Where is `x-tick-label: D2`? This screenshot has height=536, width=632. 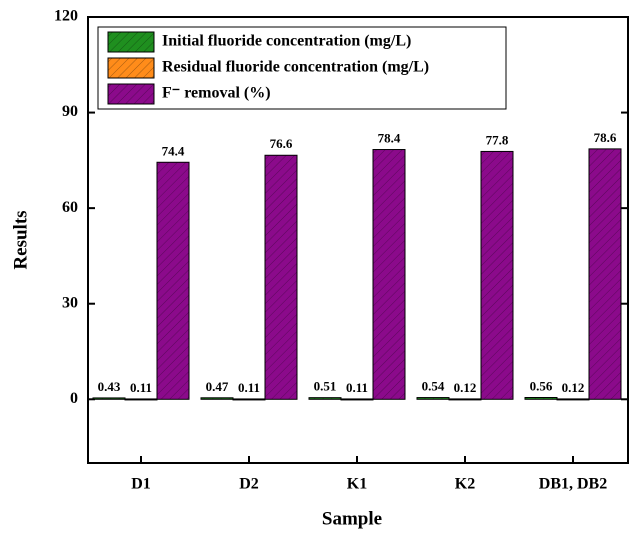
x-tick-label: D2 is located at coordinates (249, 484).